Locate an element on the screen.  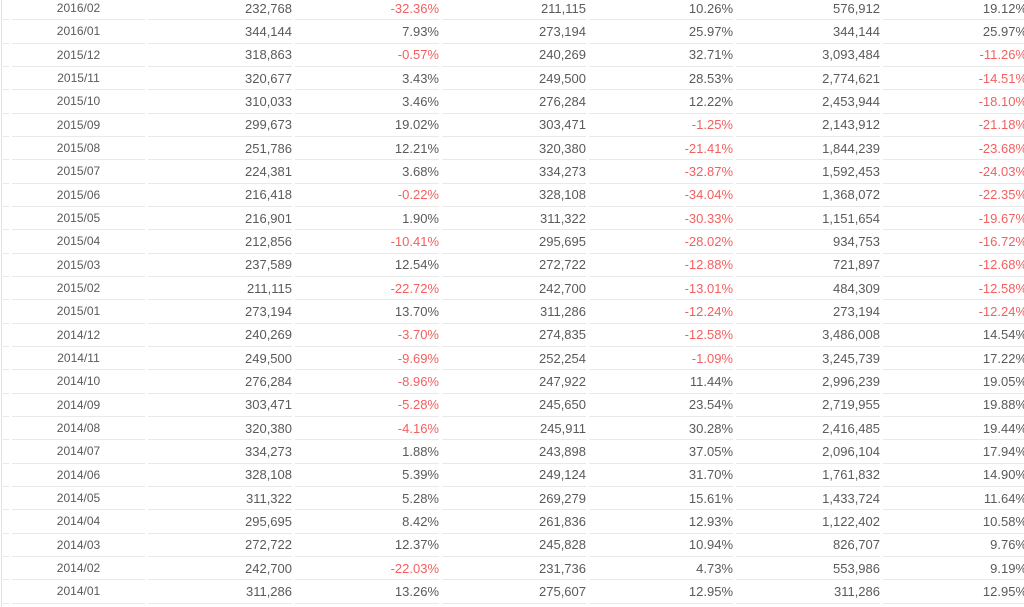
percent-cell: 19.05% is located at coordinates (953, 382).